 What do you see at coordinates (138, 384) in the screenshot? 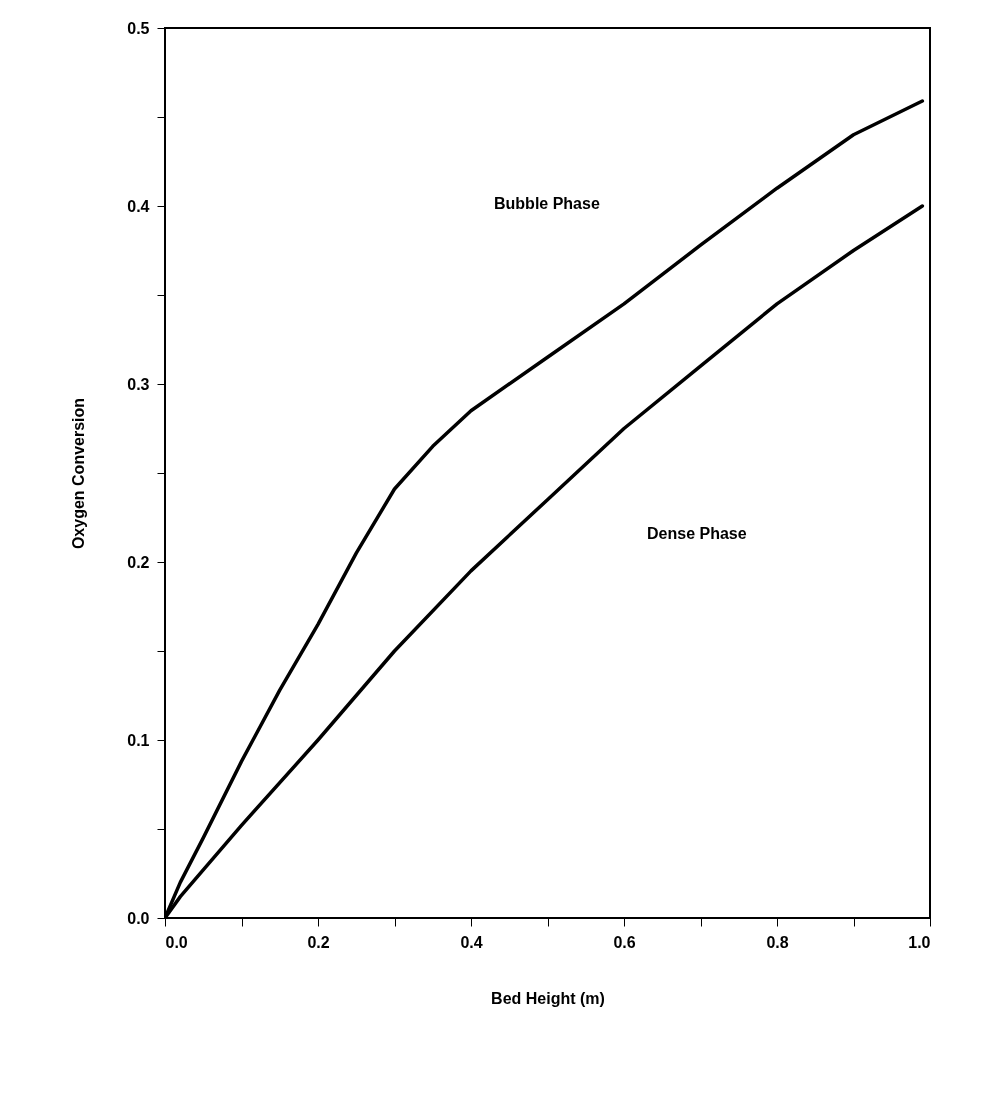
I see `y-tick-label: 0.3` at bounding box center [138, 384].